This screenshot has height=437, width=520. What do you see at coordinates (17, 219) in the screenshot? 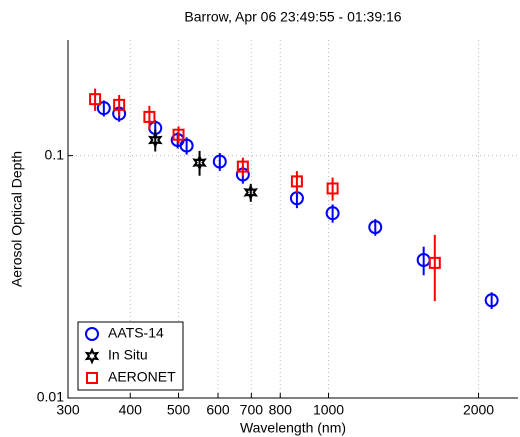
I see `y-axis-label: Aerosol Optical Depth` at bounding box center [17, 219].